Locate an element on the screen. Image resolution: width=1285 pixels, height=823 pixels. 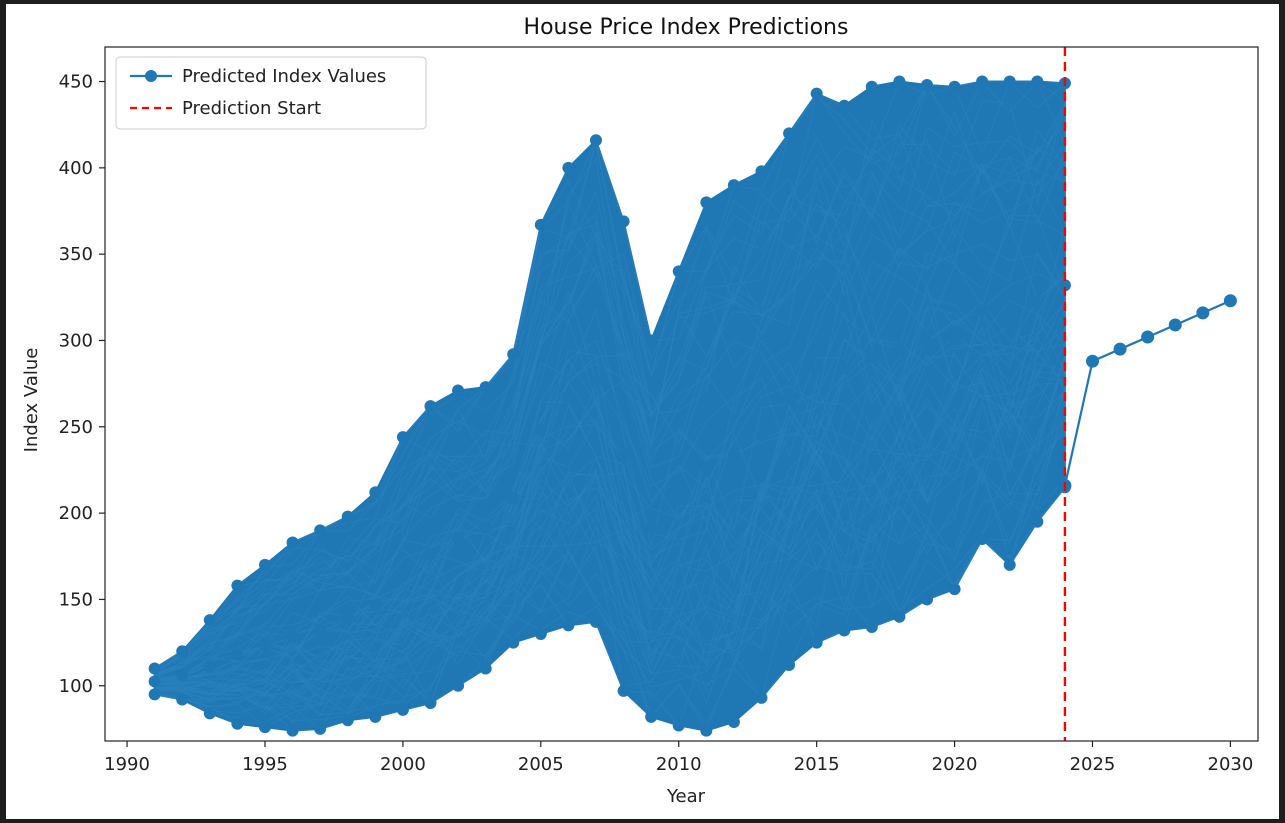
legend-label-predicted: Predicted Index Values is located at coordinates (284, 76).